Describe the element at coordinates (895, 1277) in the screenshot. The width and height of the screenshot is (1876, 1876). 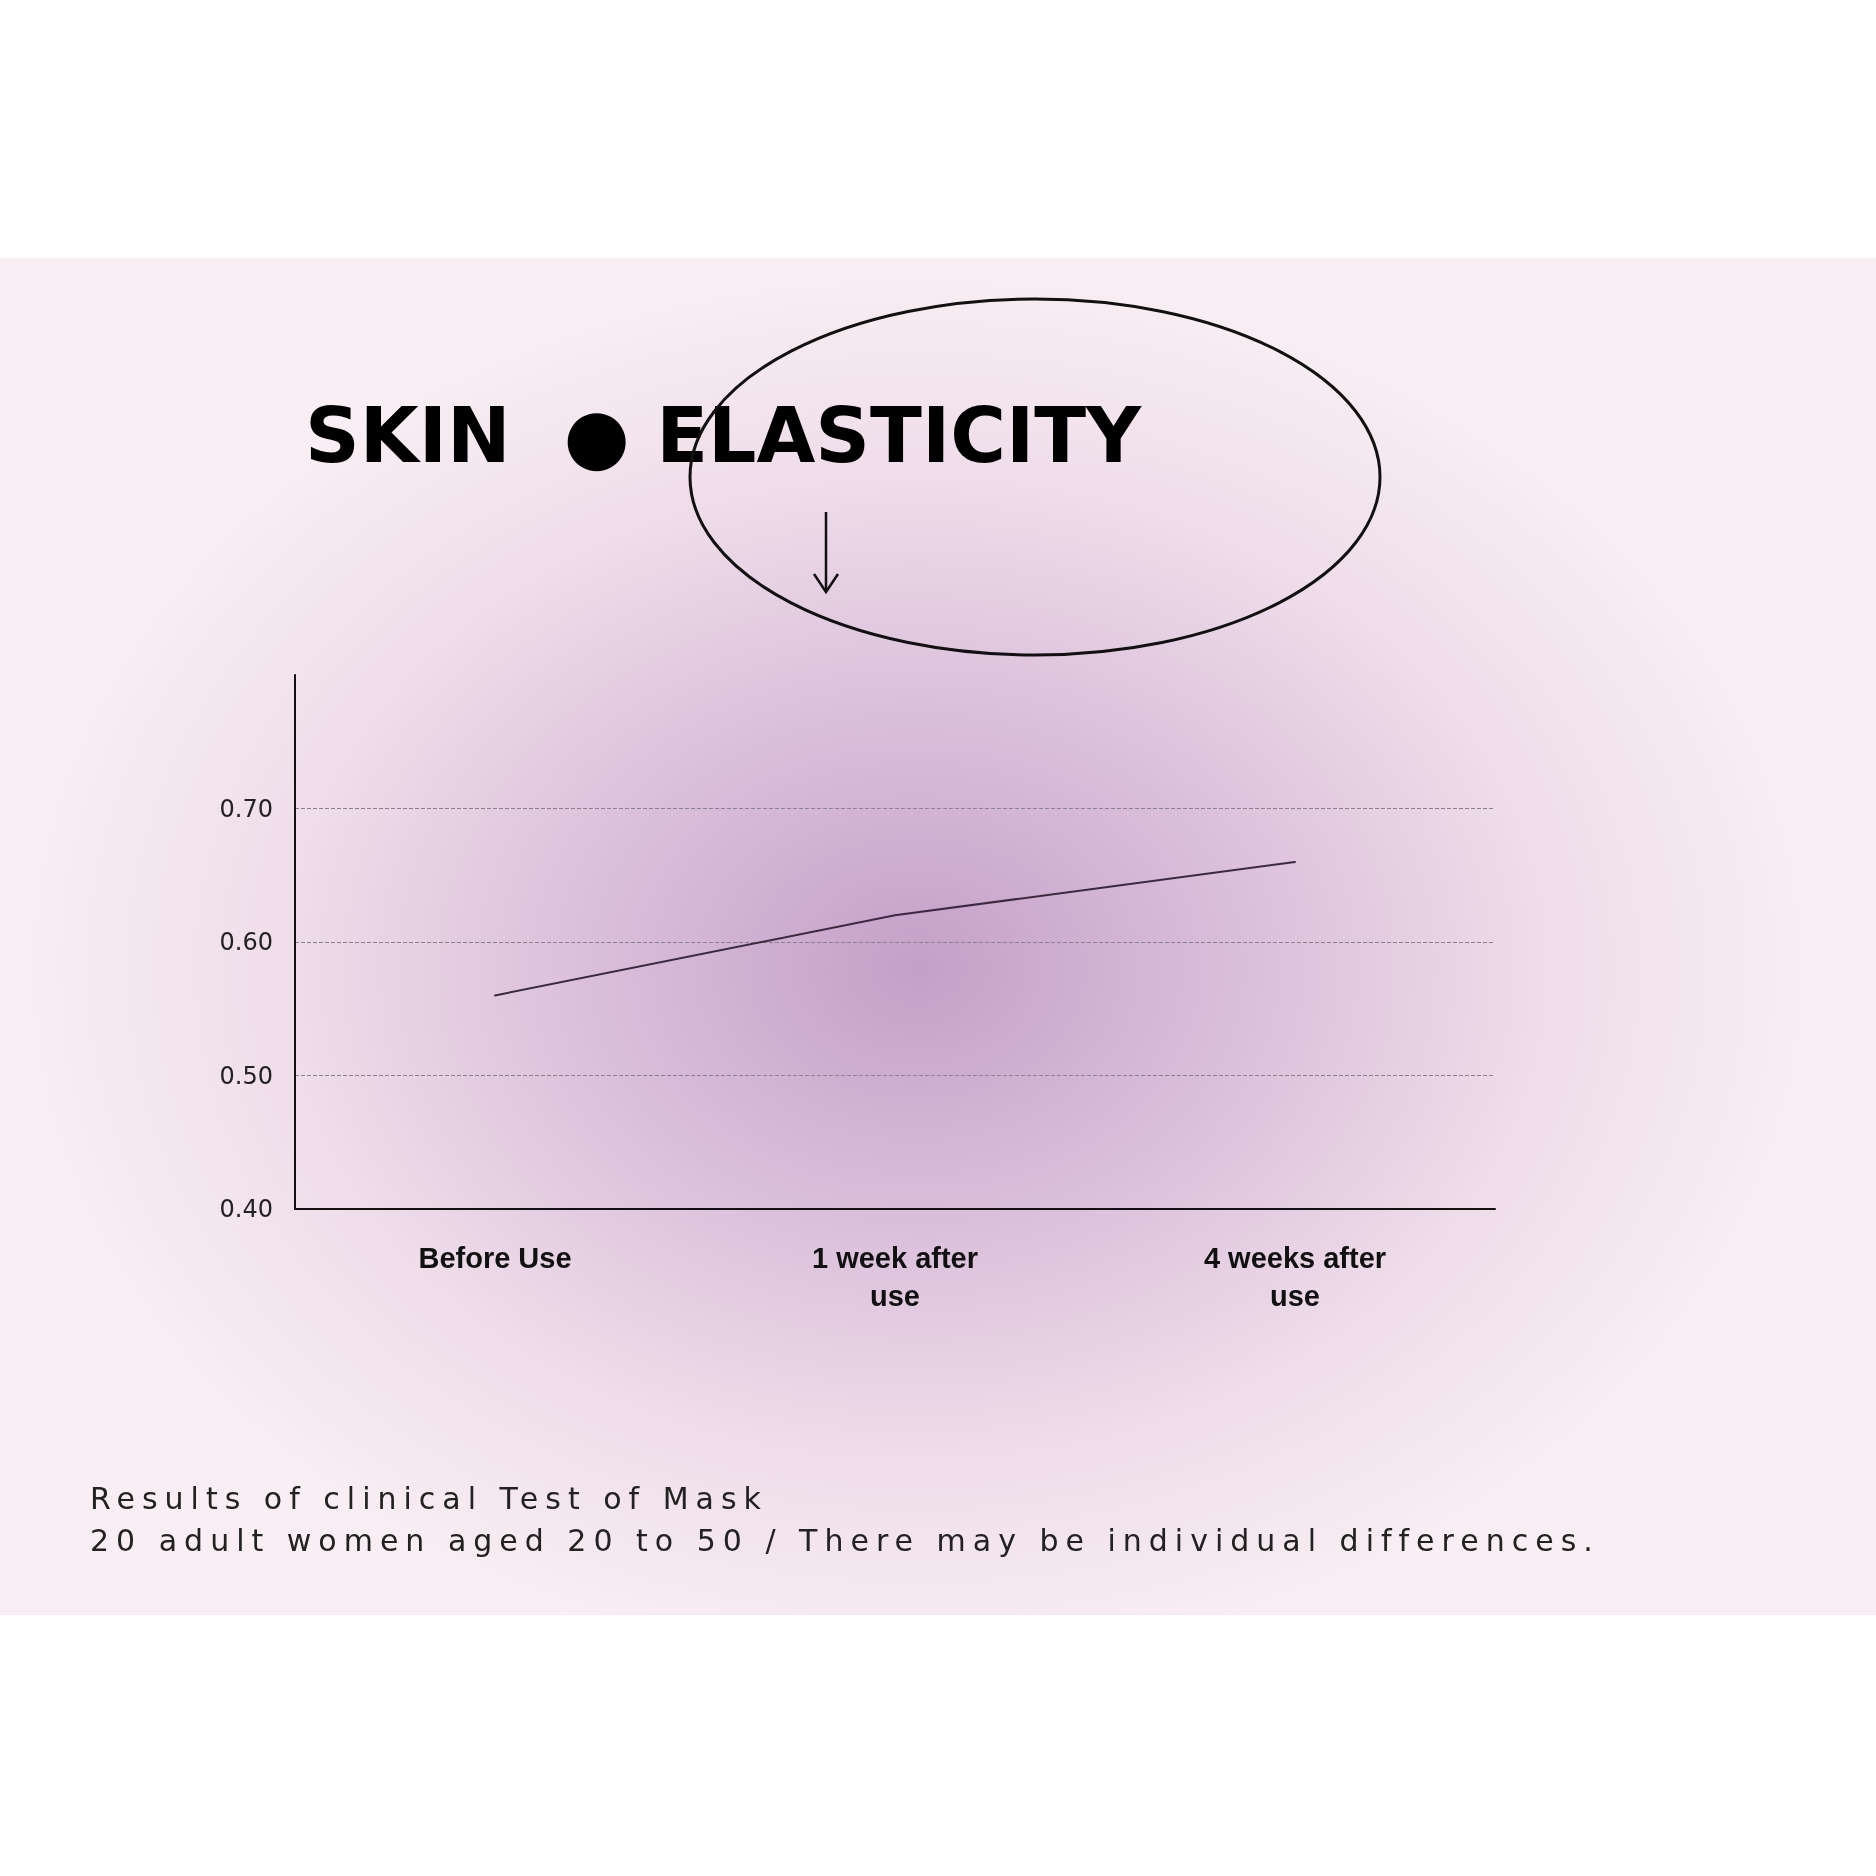
I see `x-tick-label: 1 week after use` at that location.